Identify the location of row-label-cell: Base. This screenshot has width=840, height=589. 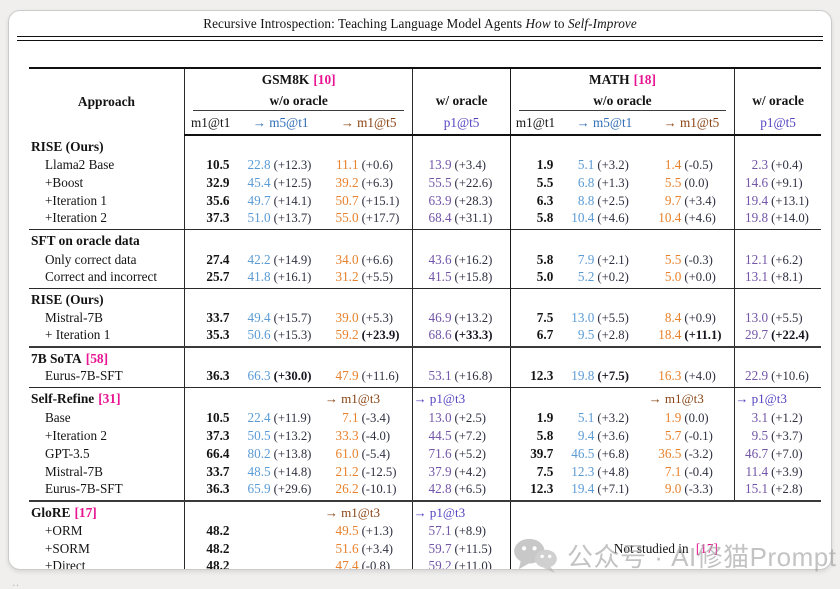
(58, 417).